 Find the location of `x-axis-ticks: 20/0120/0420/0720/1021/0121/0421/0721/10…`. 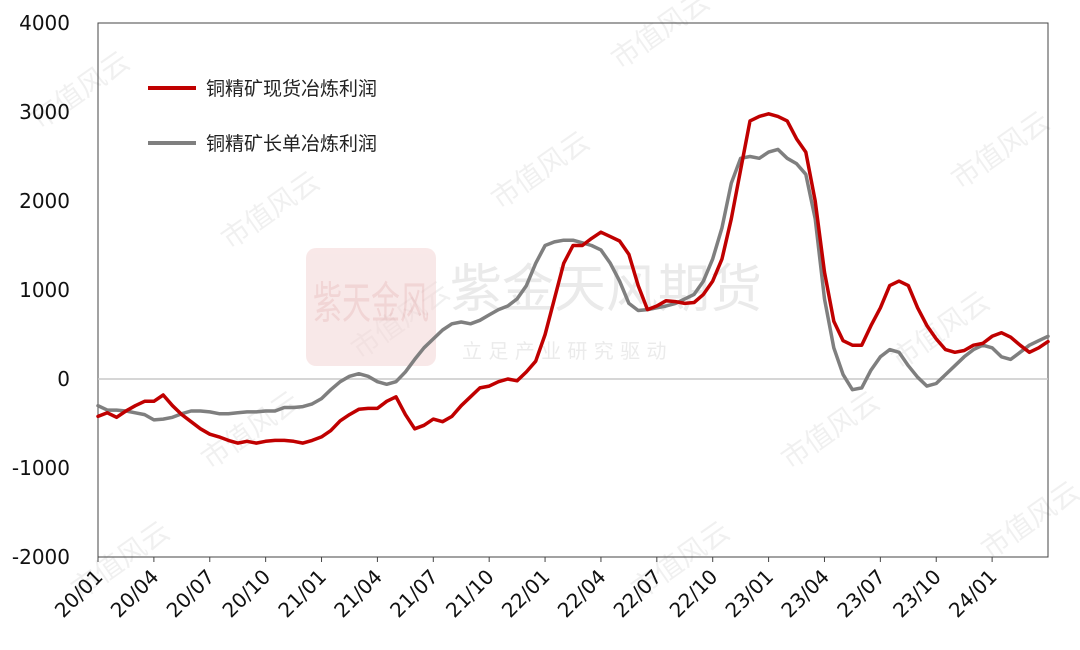

x-axis-ticks: 20/0120/0420/0720/1021/0121/0421/0721/10… is located at coordinates (526, 589).